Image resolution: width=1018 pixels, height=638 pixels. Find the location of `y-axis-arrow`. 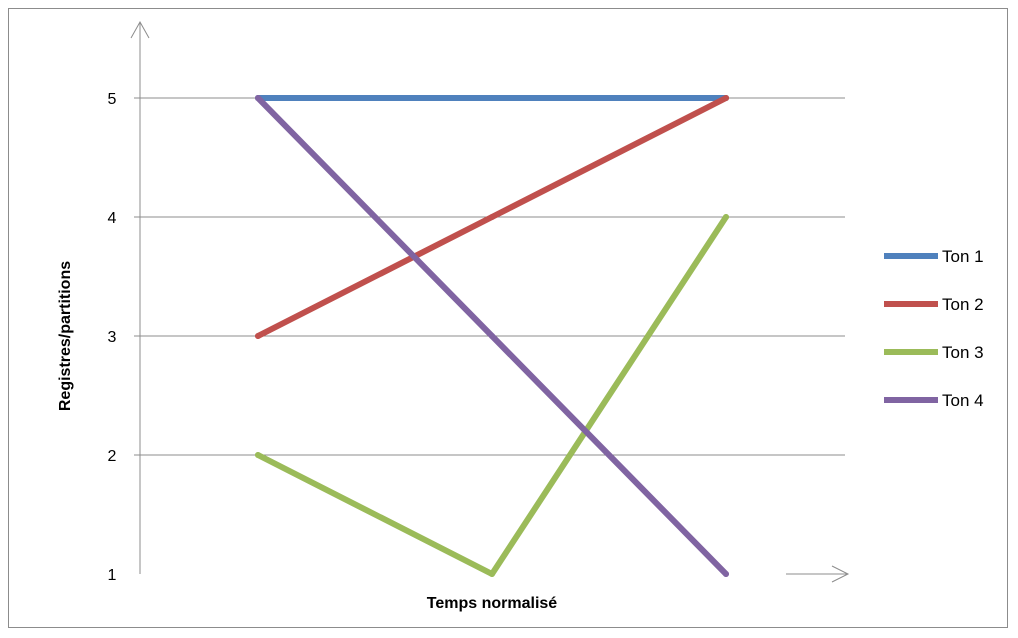

y-axis-arrow is located at coordinates (140, 29).